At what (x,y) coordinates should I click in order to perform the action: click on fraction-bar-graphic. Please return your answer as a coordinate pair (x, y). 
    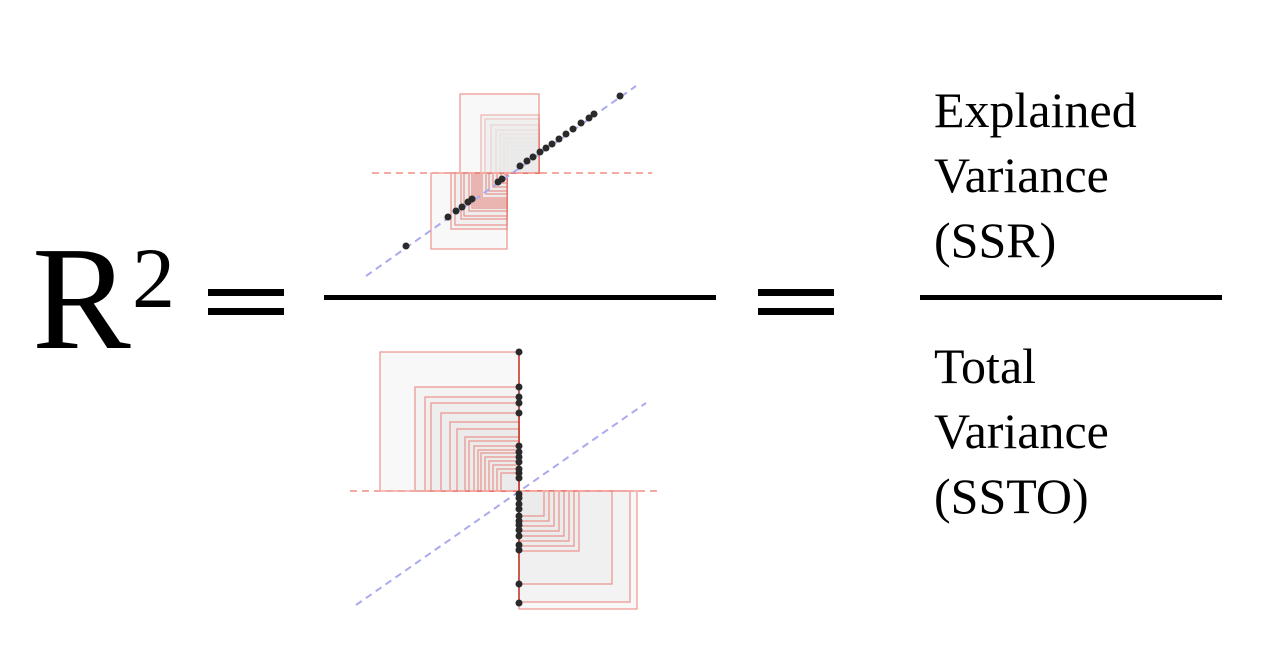
    Looking at the image, I should click on (520, 297).